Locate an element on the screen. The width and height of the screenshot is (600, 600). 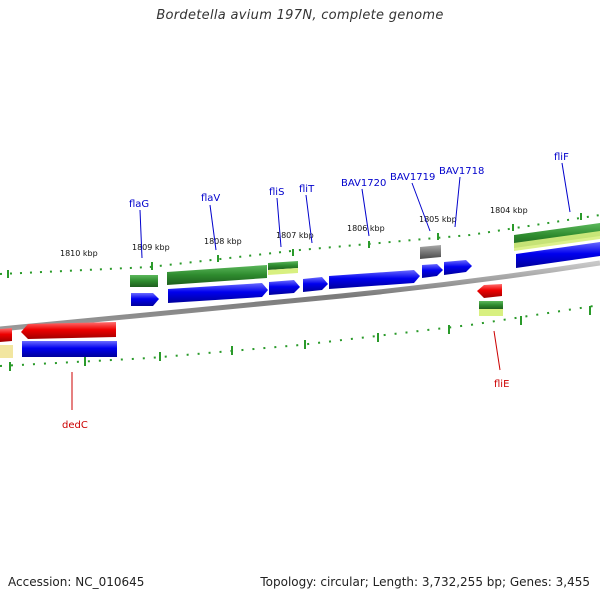
kbp-label: 1808 kbp is located at coordinates (223, 241).